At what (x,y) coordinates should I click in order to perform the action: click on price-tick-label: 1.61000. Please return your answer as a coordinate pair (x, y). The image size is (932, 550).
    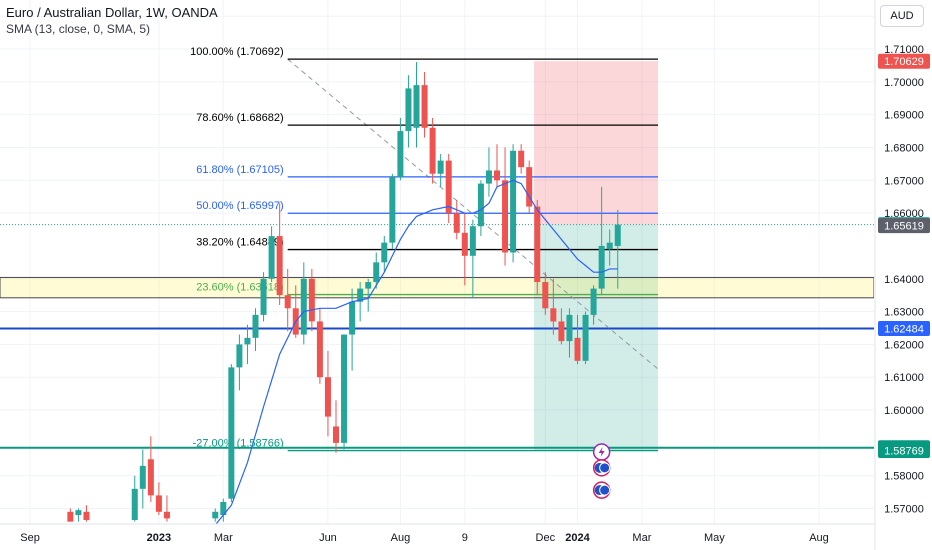
    Looking at the image, I should click on (904, 378).